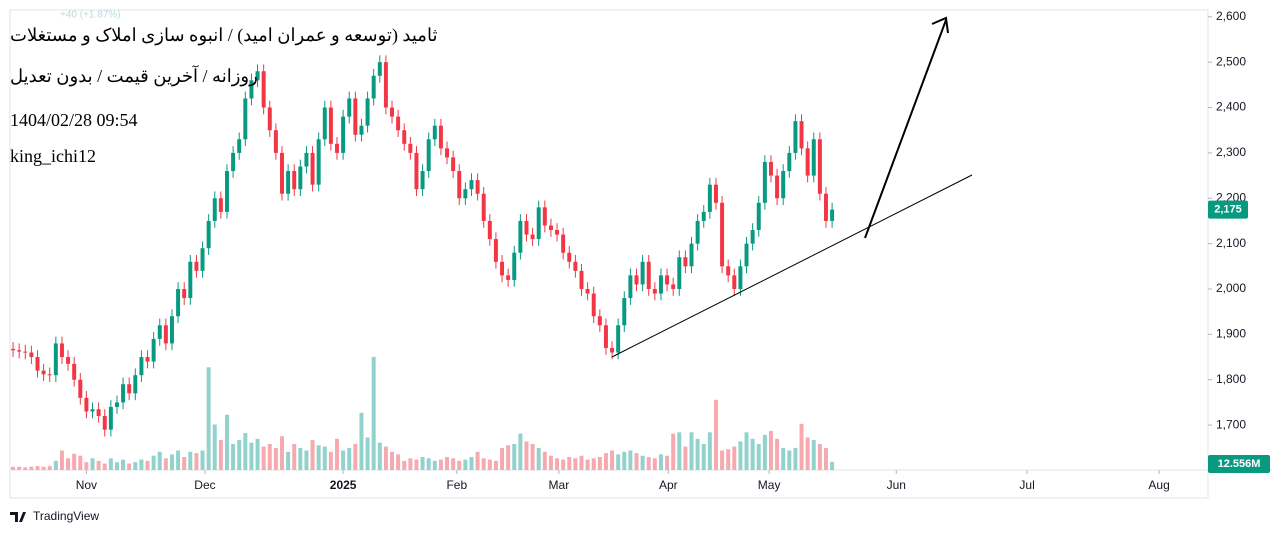  I want to click on x-tick-label: Jul, so click(1026, 485).